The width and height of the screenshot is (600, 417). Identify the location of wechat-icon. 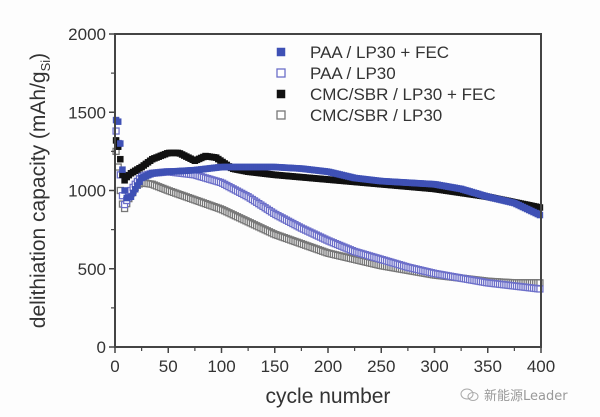
(469, 394).